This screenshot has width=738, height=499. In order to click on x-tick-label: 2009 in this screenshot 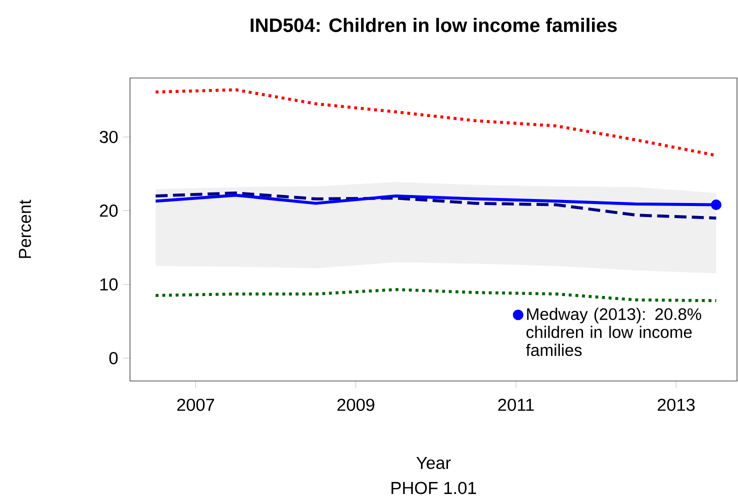, I will do `click(355, 404)`.